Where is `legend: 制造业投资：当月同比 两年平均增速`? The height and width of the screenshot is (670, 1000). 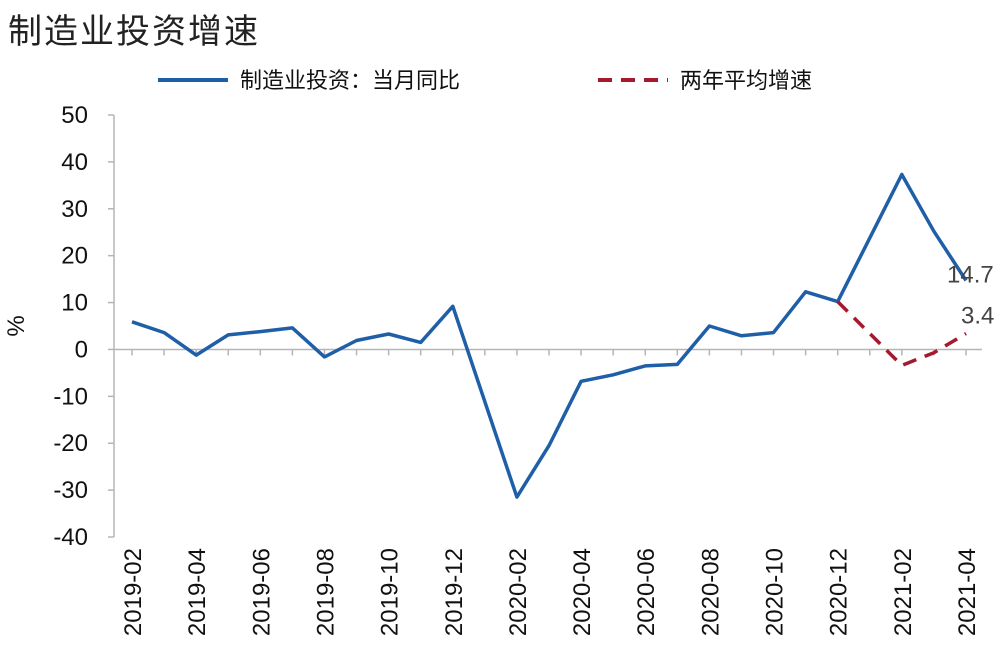
legend: 制造业投资：当月同比 两年平均增速 is located at coordinates (485, 81).